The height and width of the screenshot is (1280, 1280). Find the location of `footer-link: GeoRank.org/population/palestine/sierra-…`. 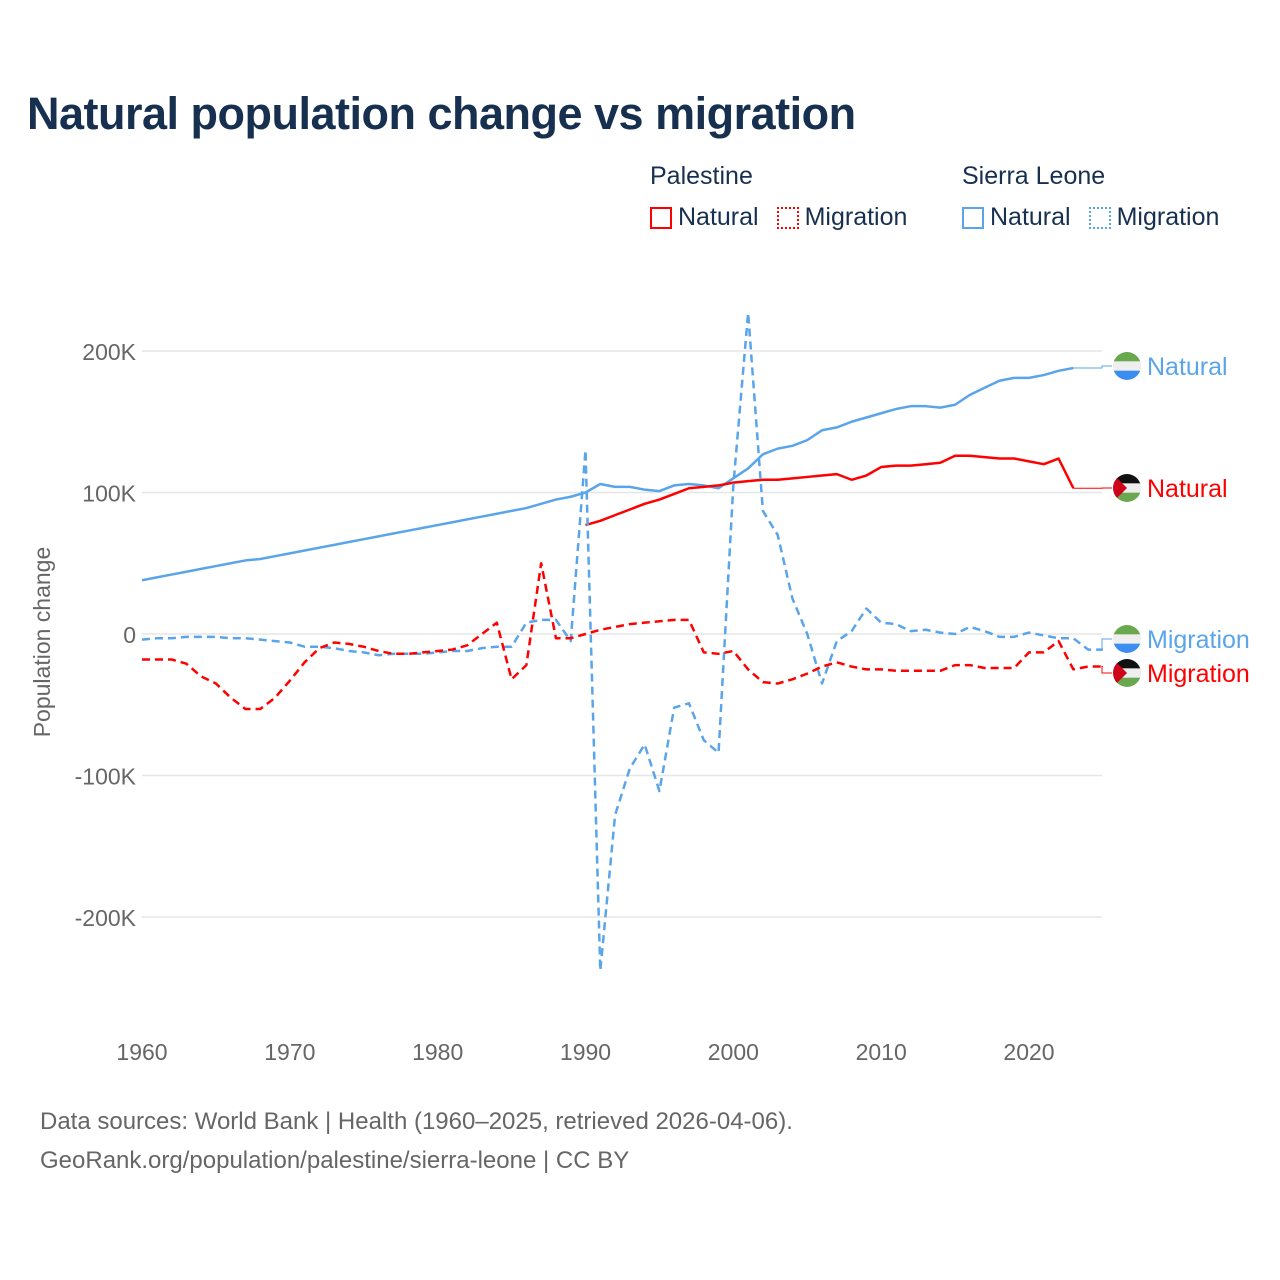

footer-link: GeoRank.org/population/palestine/sierra-… is located at coordinates (335, 1160).